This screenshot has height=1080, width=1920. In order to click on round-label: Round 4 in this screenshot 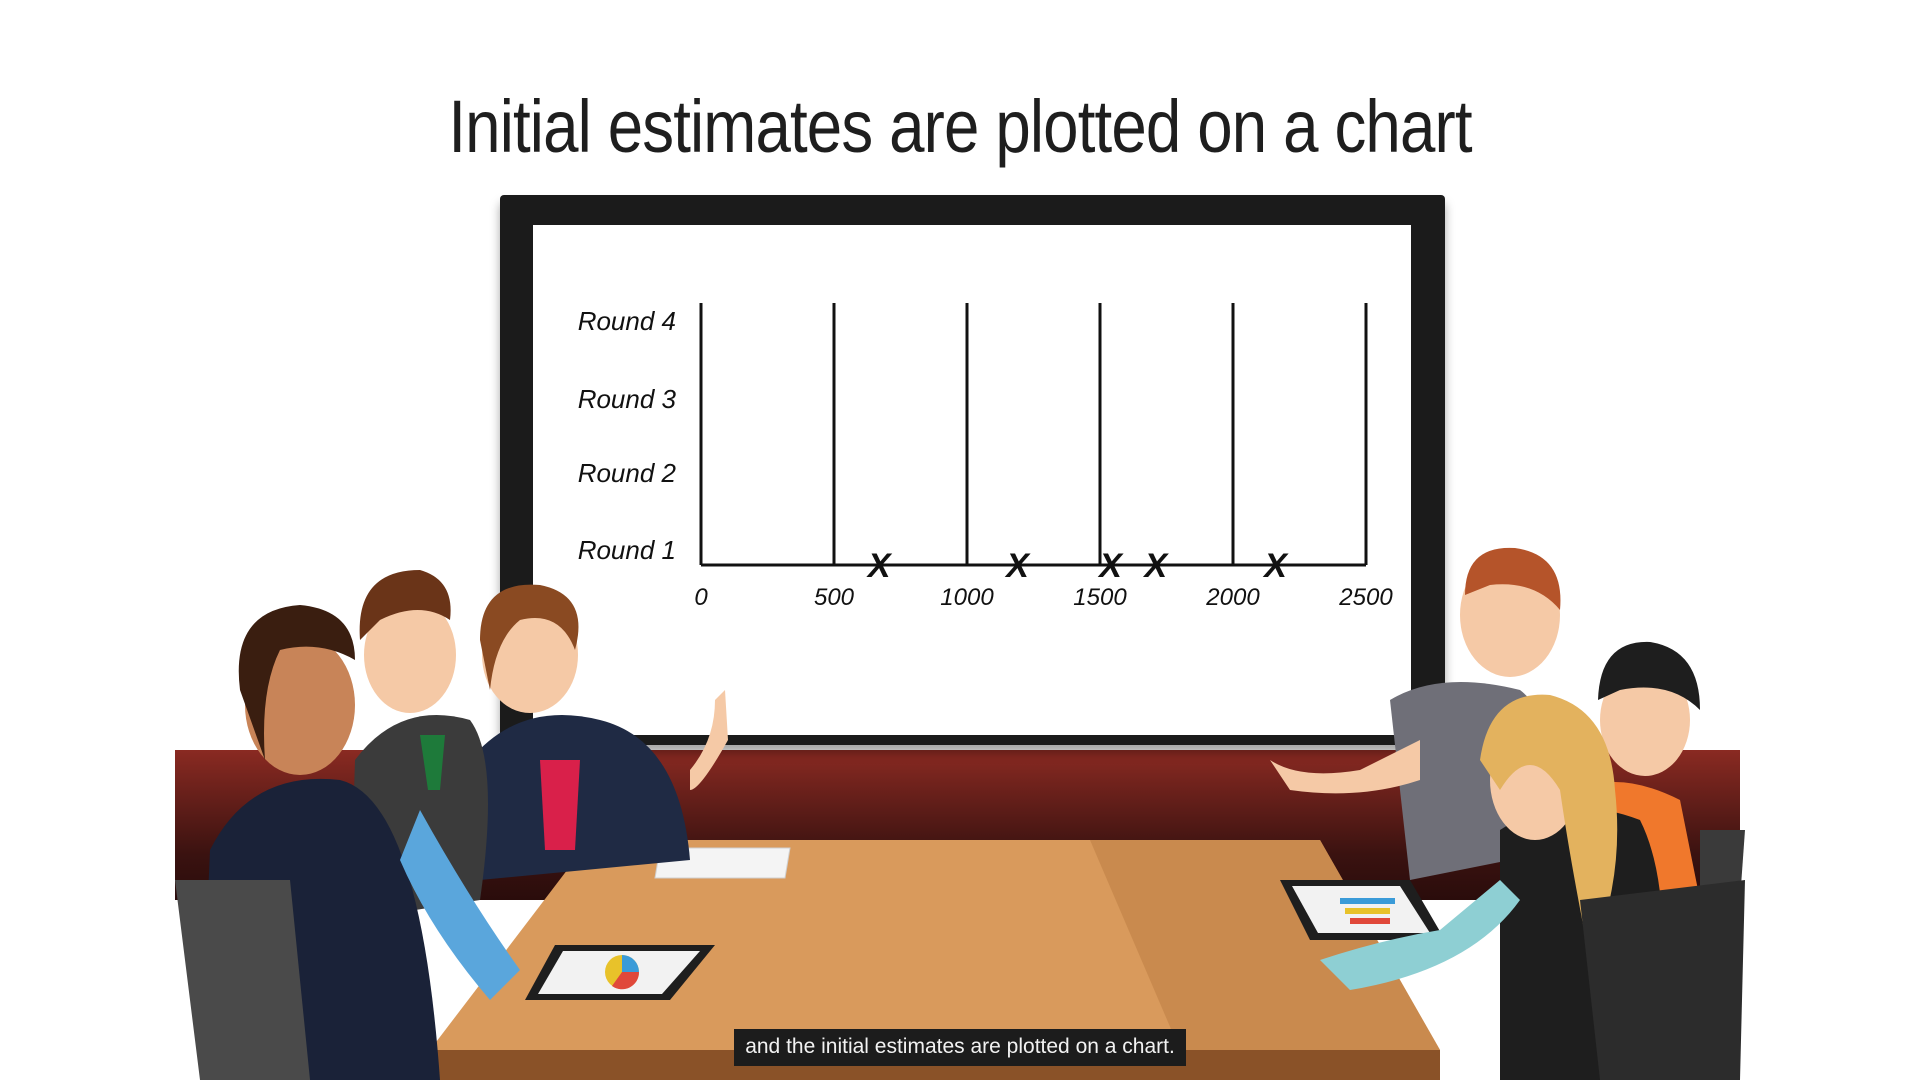, I will do `click(627, 321)`.